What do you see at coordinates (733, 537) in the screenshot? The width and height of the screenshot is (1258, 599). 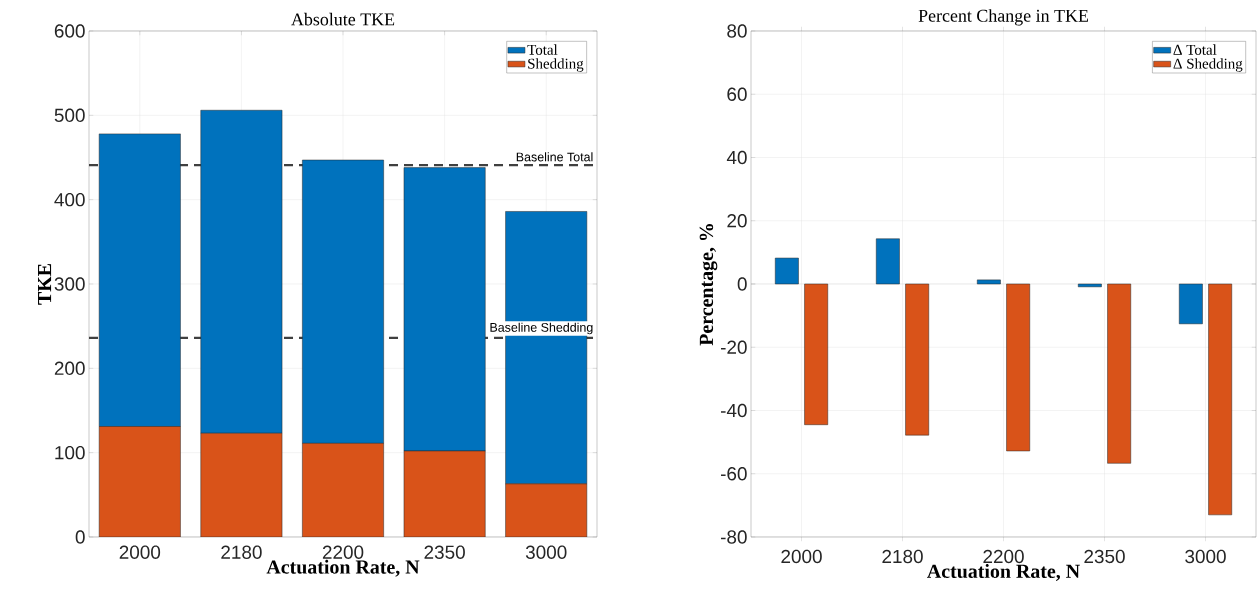 I see `y-tick-label: -80` at bounding box center [733, 537].